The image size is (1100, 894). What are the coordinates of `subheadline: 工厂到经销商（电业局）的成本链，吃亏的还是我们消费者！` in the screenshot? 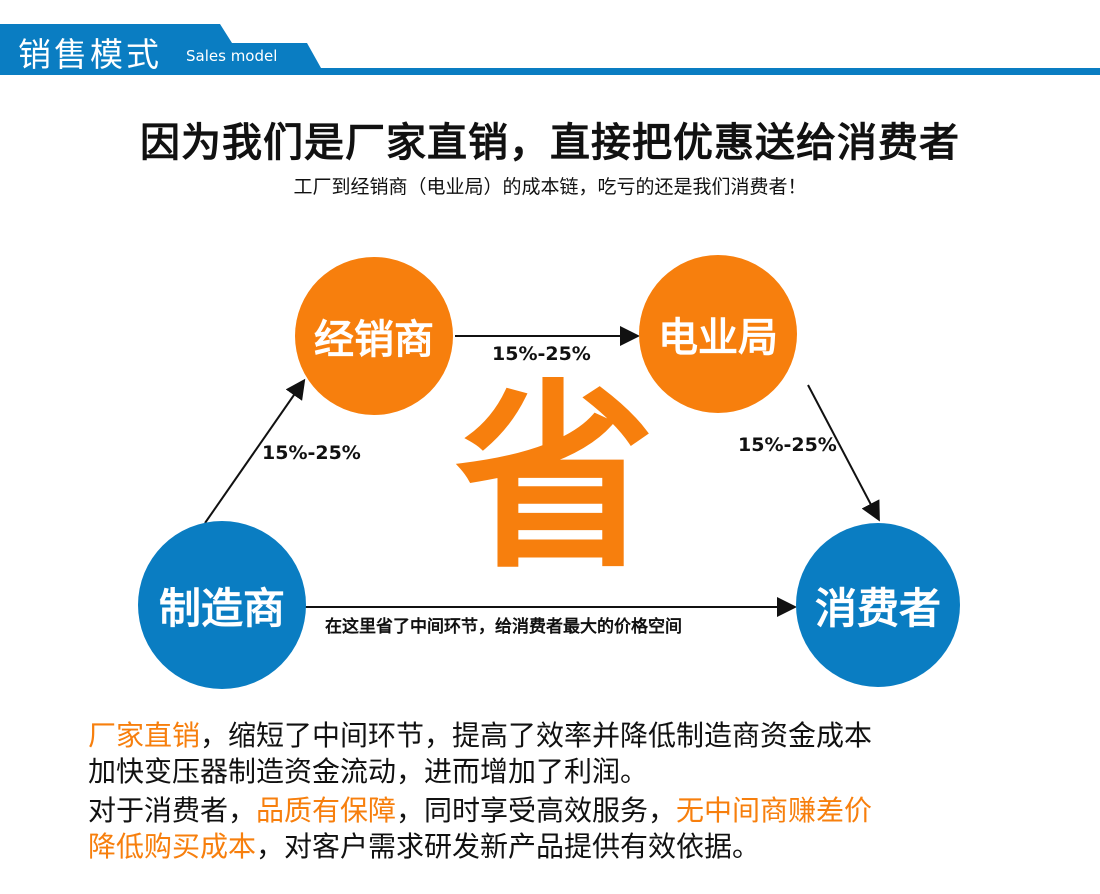 It's located at (550, 187).